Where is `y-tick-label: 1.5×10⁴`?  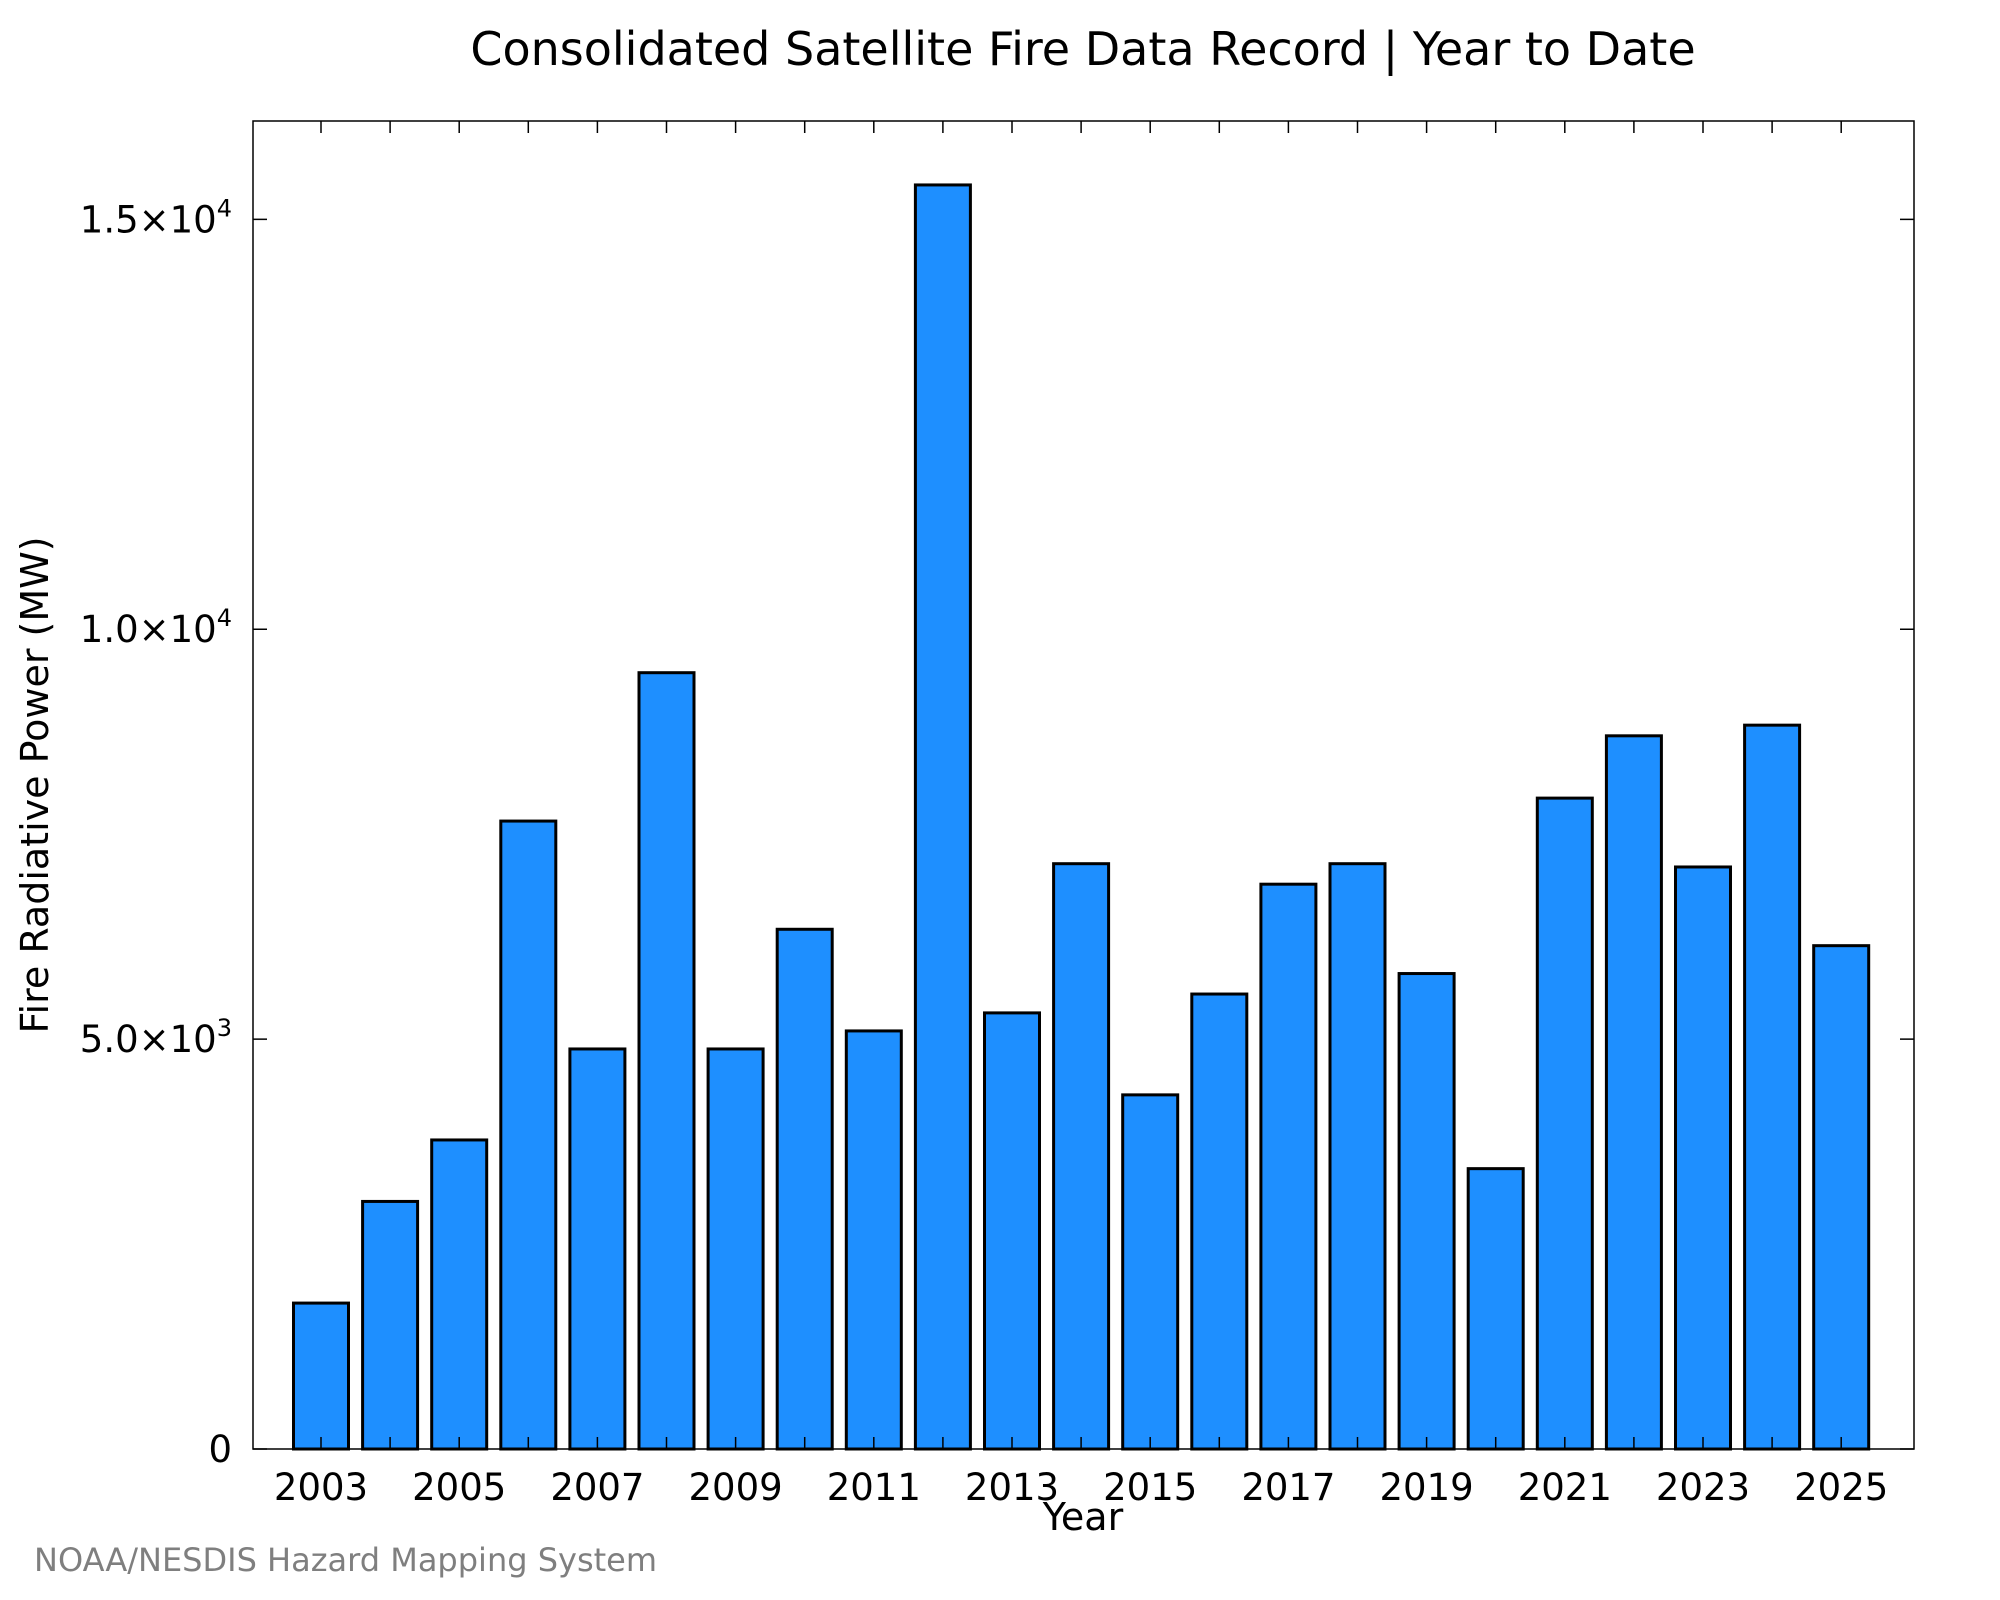
y-tick-label: 1.5×10⁴ is located at coordinates (156, 217).